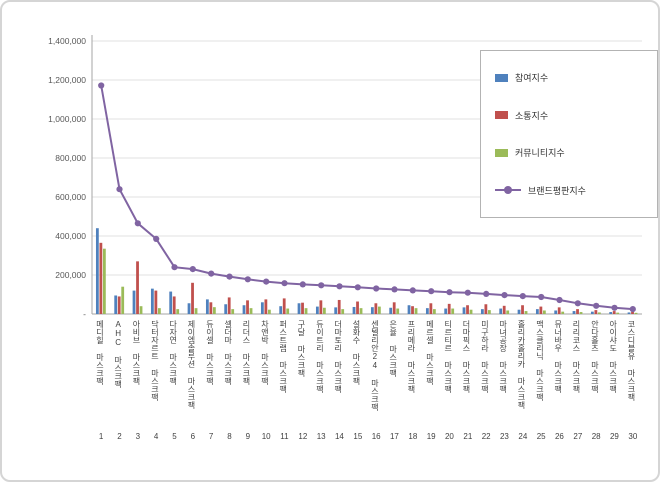  Describe the element at coordinates (574, 152) in the screenshot. I see `legend-item-community-index: 커뮤니티지수` at that location.